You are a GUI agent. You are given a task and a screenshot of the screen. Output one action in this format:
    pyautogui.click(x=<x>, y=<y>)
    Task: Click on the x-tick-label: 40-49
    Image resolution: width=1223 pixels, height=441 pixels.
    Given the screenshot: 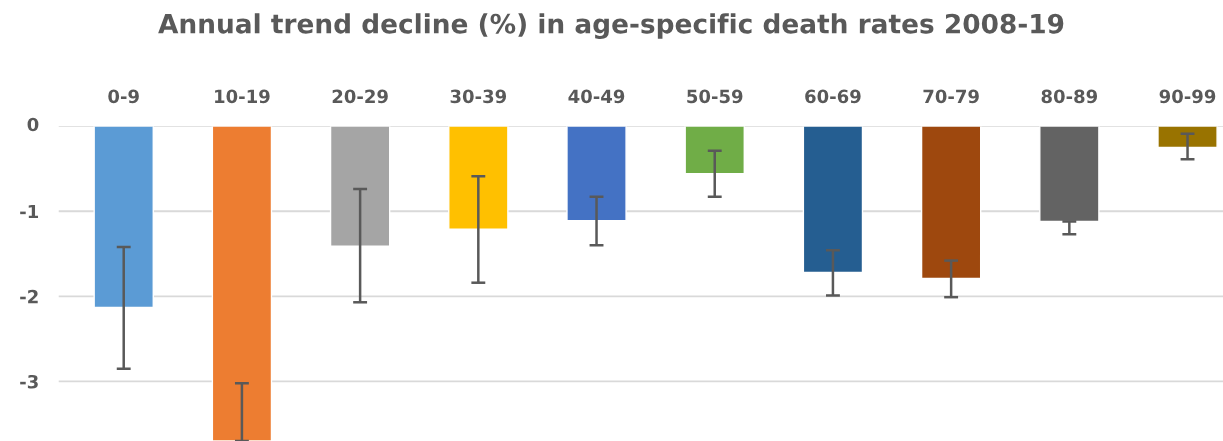 What is the action you would take?
    pyautogui.click(x=596, y=96)
    